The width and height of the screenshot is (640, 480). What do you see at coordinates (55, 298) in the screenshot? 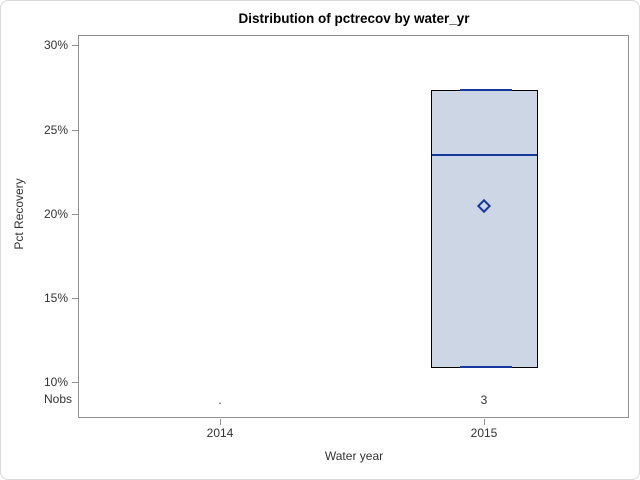
I see `y-tick-label-15pct: 15%` at bounding box center [55, 298].